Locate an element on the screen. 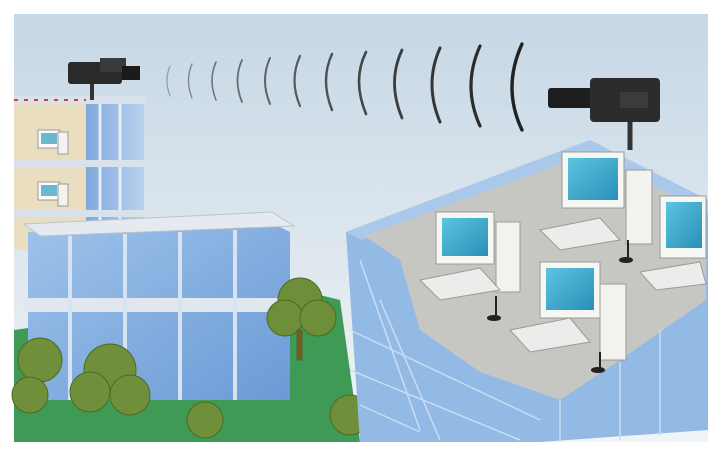  tree-icon is located at coordinates (301, 319).